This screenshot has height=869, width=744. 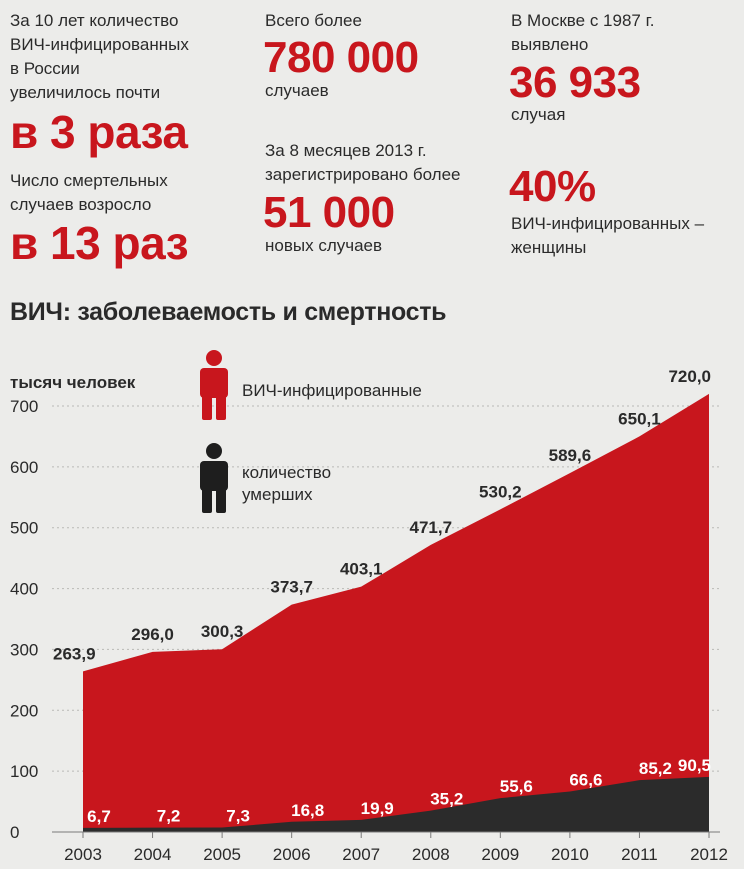 I want to click on fact-total-value: 780 000, so click(x=341, y=57).